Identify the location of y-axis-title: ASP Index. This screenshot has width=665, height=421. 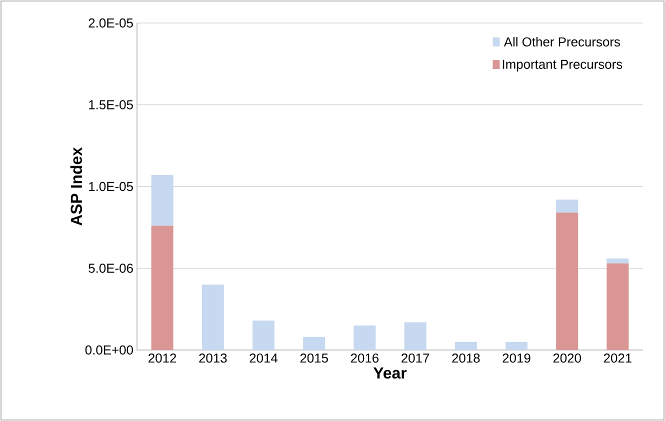
(76, 186).